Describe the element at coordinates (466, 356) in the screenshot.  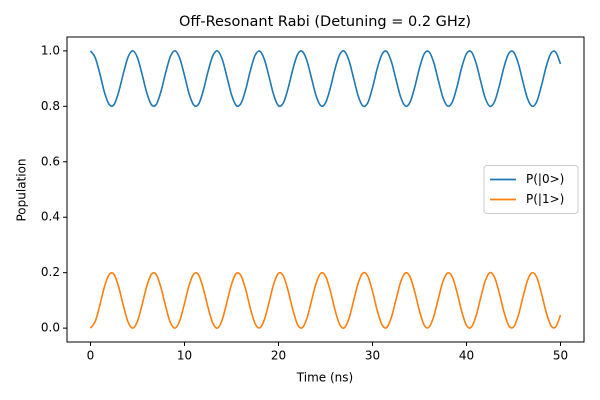
I see `x-tick-label: 40` at that location.